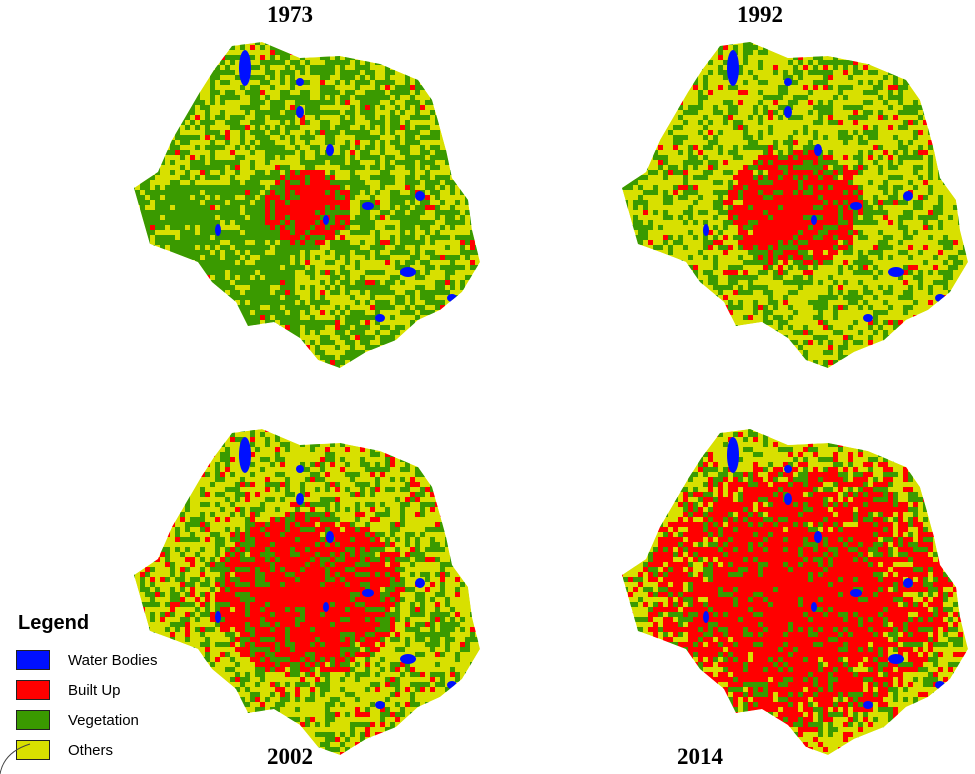 Image resolution: width=975 pixels, height=774 pixels. Describe the element at coordinates (700, 756) in the screenshot. I see `year-label-2014: 2014` at that location.